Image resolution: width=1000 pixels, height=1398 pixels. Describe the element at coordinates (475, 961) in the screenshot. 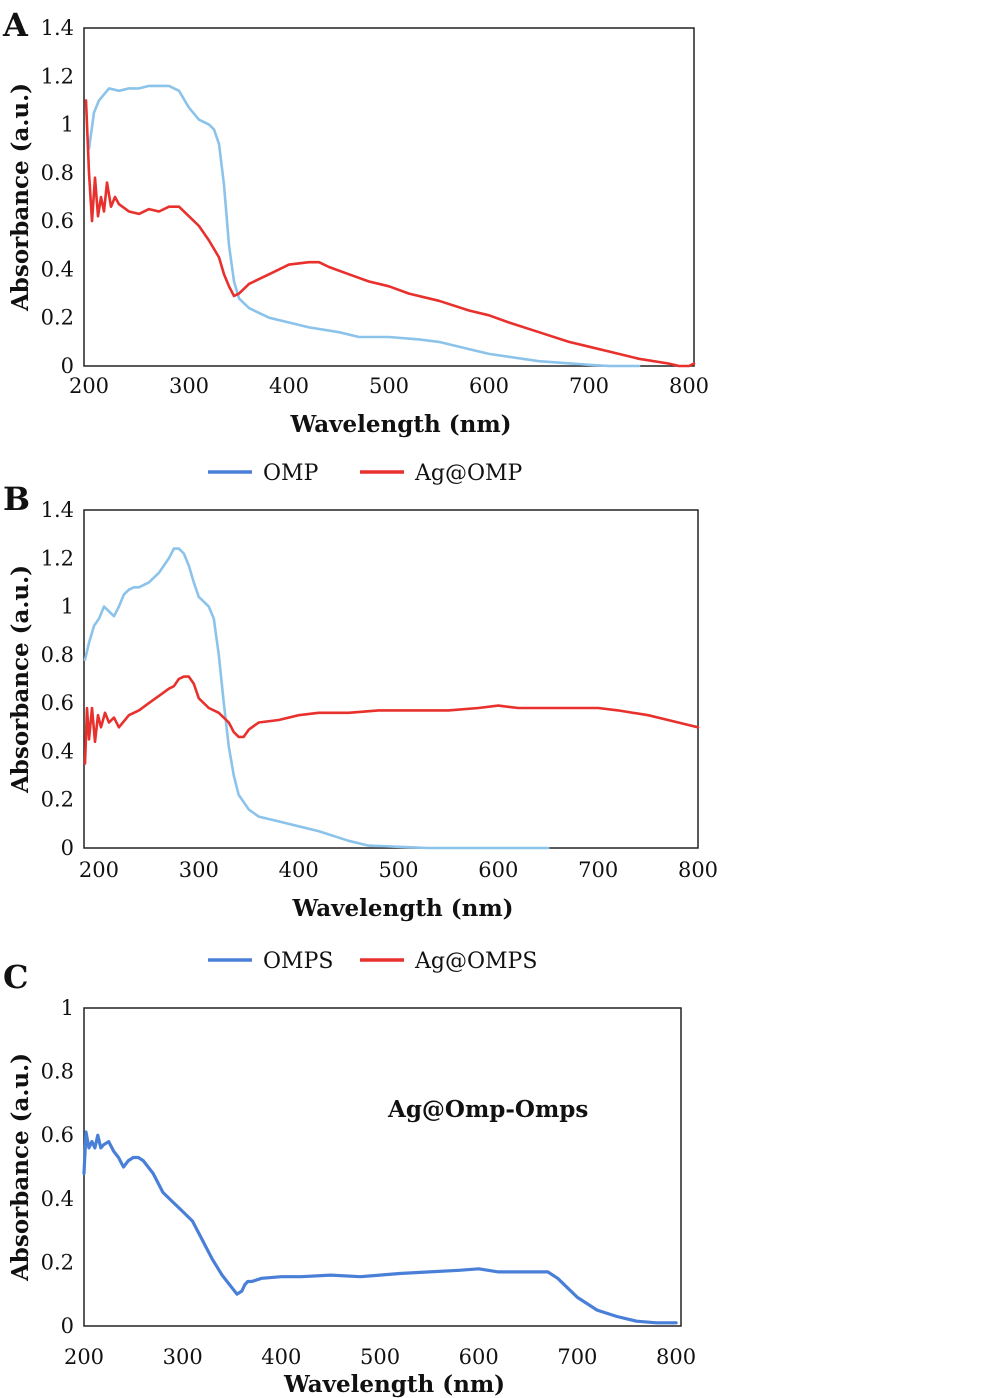

I see `legend-label: Ag@OMPS` at that location.